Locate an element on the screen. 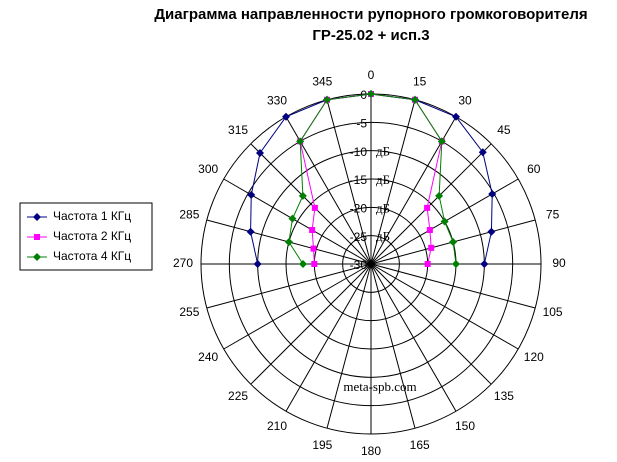 This screenshot has width=617, height=462. angle-label: 270 is located at coordinates (183, 263).